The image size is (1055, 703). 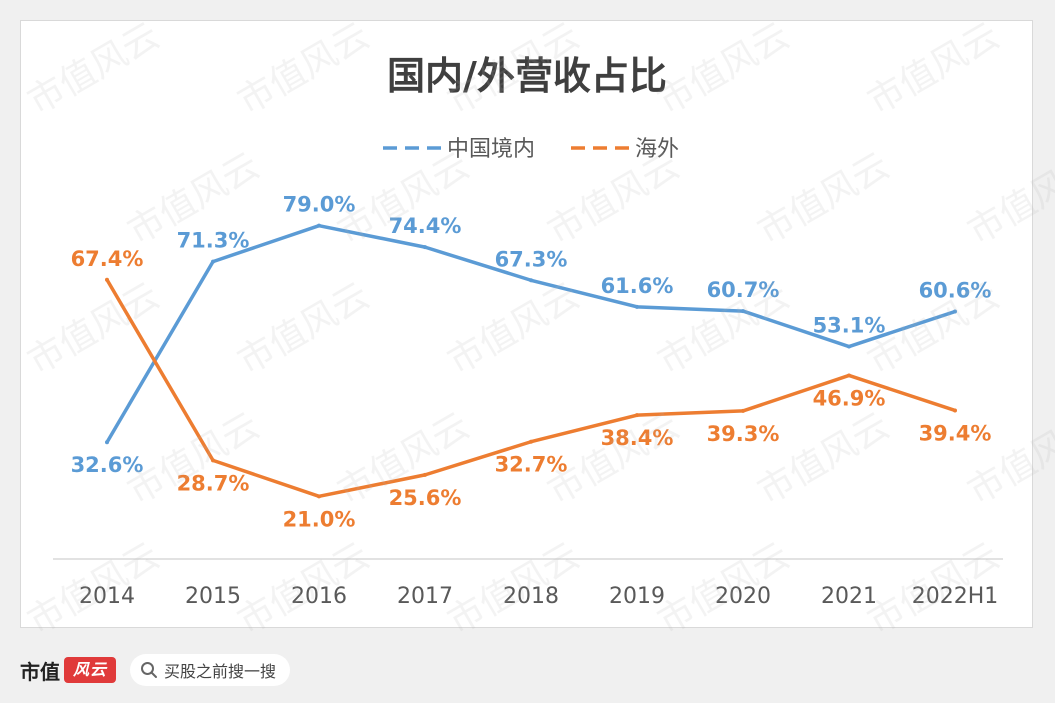 I want to click on data-label-1-4: 32.7%, so click(x=531, y=465).